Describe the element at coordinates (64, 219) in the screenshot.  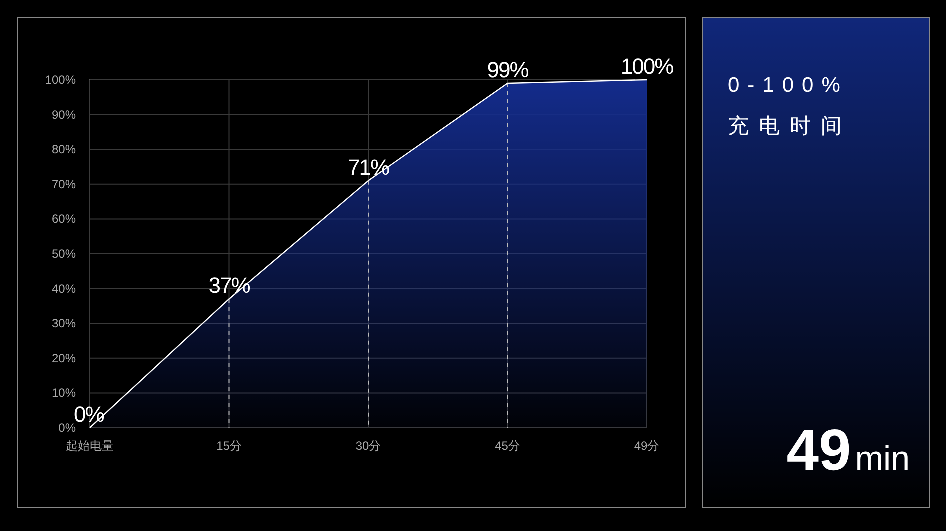
I see `y-tick-label: 60%` at that location.